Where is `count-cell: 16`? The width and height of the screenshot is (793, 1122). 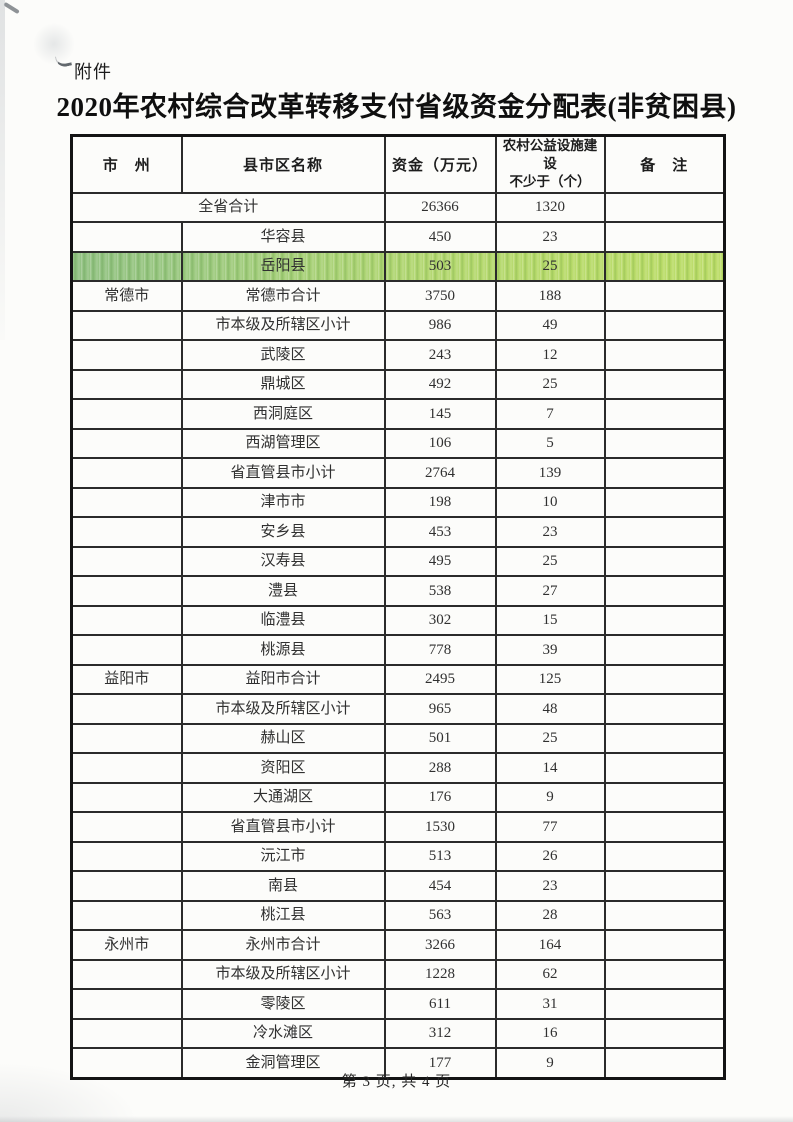
count-cell: 16 is located at coordinates (550, 1033).